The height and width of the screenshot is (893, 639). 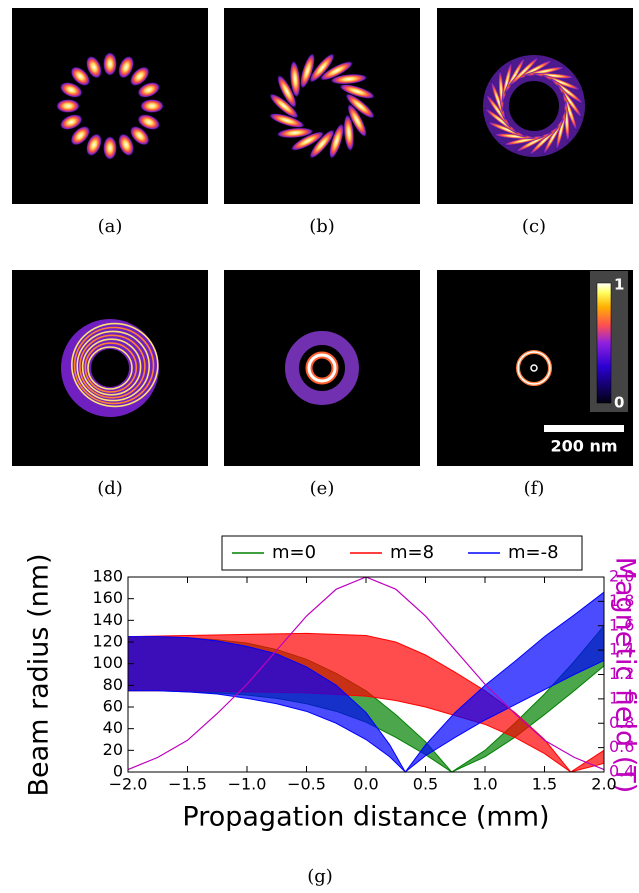 What do you see at coordinates (294, 552) in the screenshot?
I see `legend-label: m=0` at bounding box center [294, 552].